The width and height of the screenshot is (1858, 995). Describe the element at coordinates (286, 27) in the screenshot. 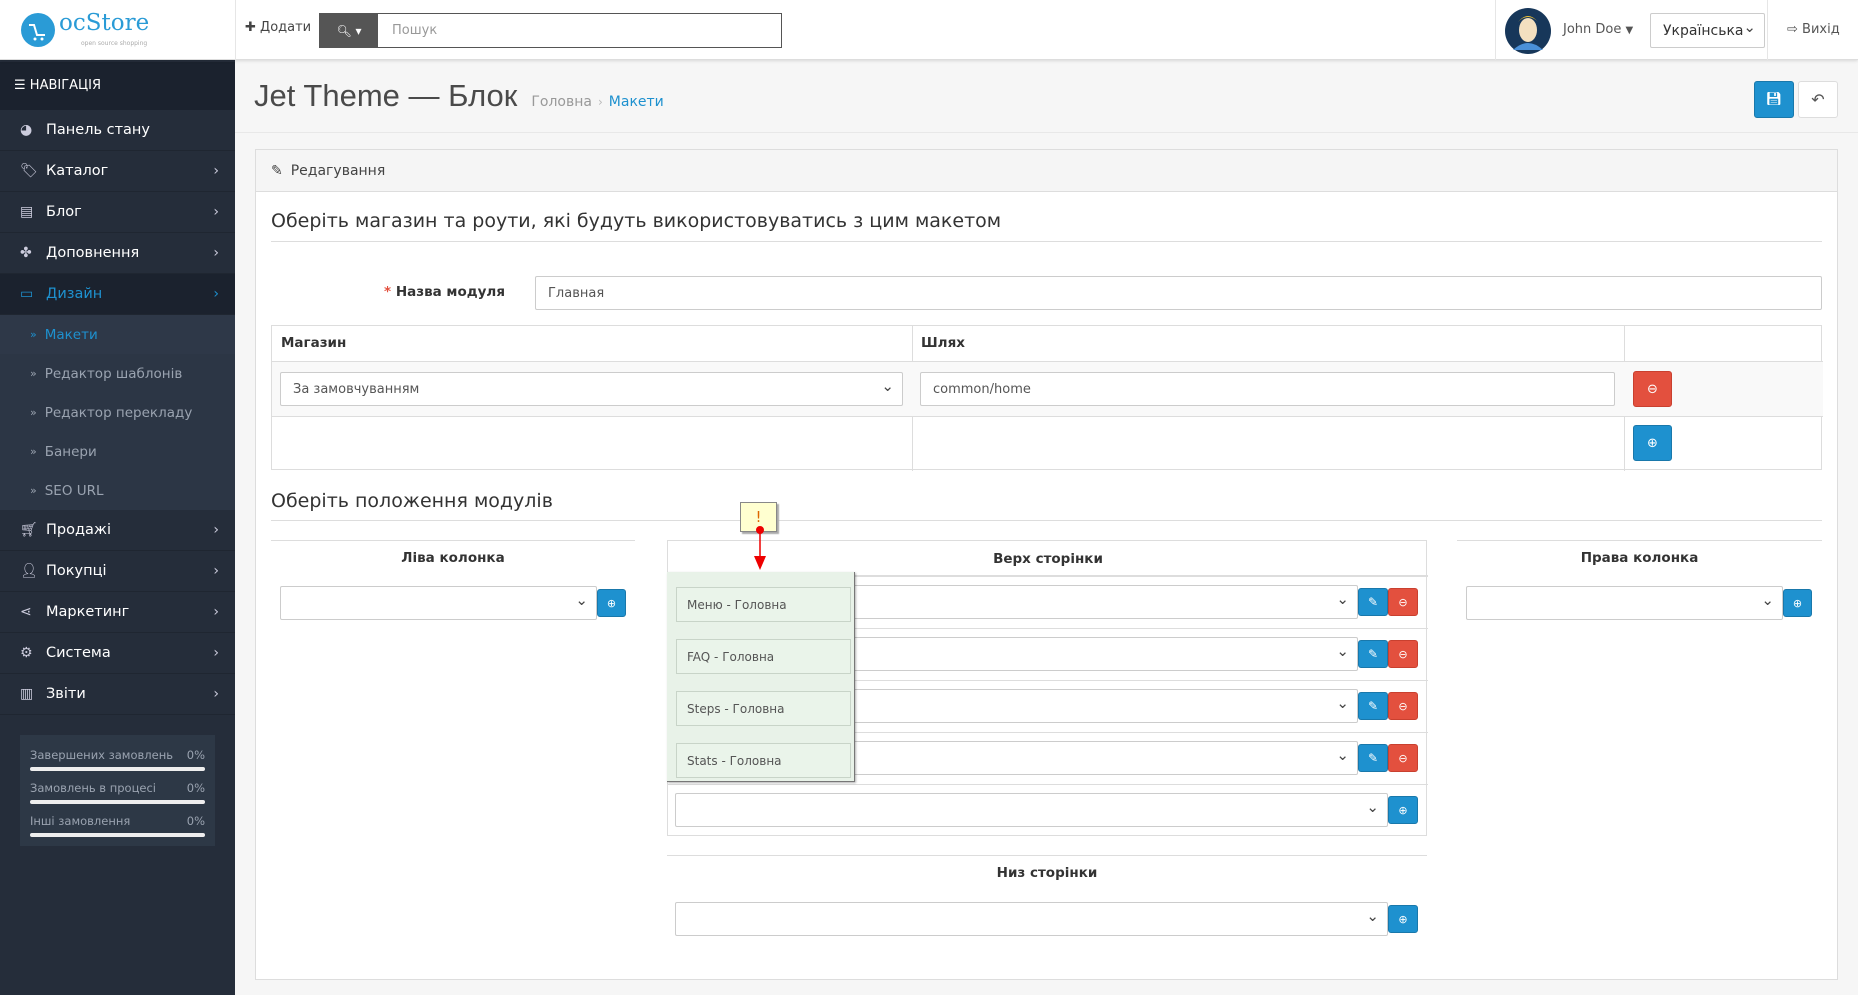

I see `add-label: Додати` at that location.